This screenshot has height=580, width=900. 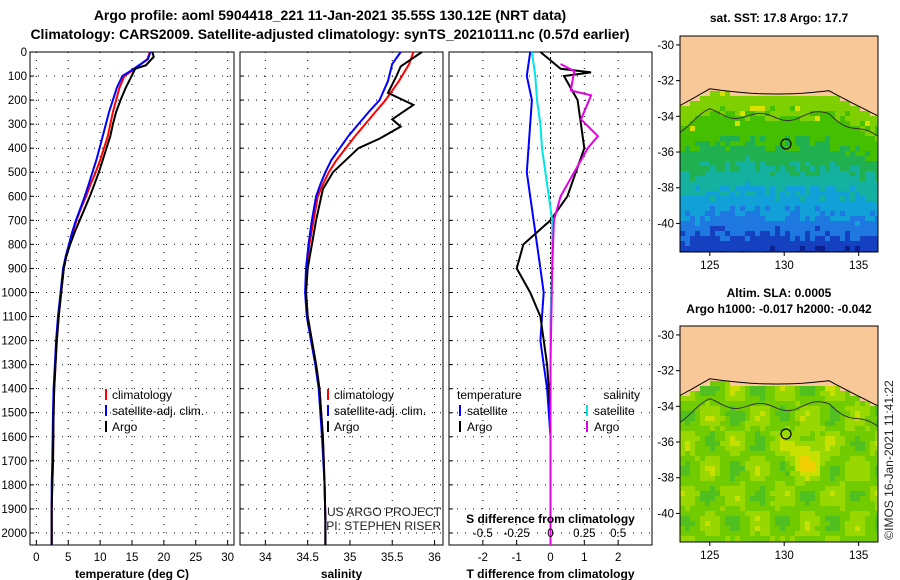 What do you see at coordinates (265, 558) in the screenshot?
I see `x-tick-label: 34` at bounding box center [265, 558].